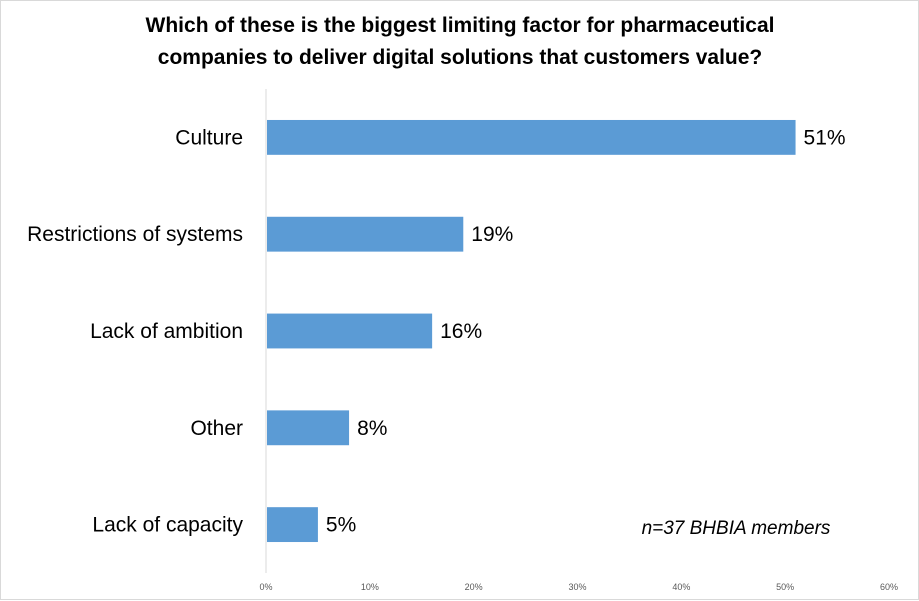 The image size is (919, 601). I want to click on x-tick-label: 30%, so click(577, 587).